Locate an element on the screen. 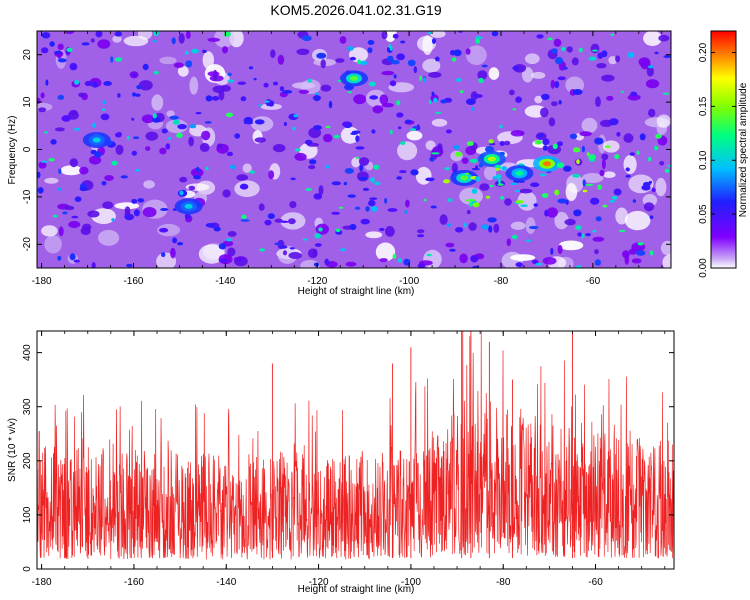 This screenshot has width=750, height=600. heatmap-y-axis-label: Frequency (Hz) is located at coordinates (12, 150).